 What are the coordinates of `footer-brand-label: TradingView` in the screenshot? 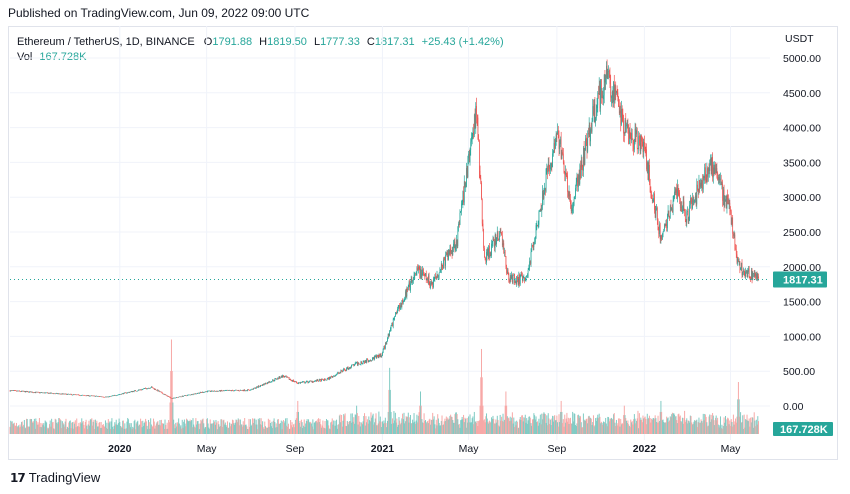 It's located at (64, 477).